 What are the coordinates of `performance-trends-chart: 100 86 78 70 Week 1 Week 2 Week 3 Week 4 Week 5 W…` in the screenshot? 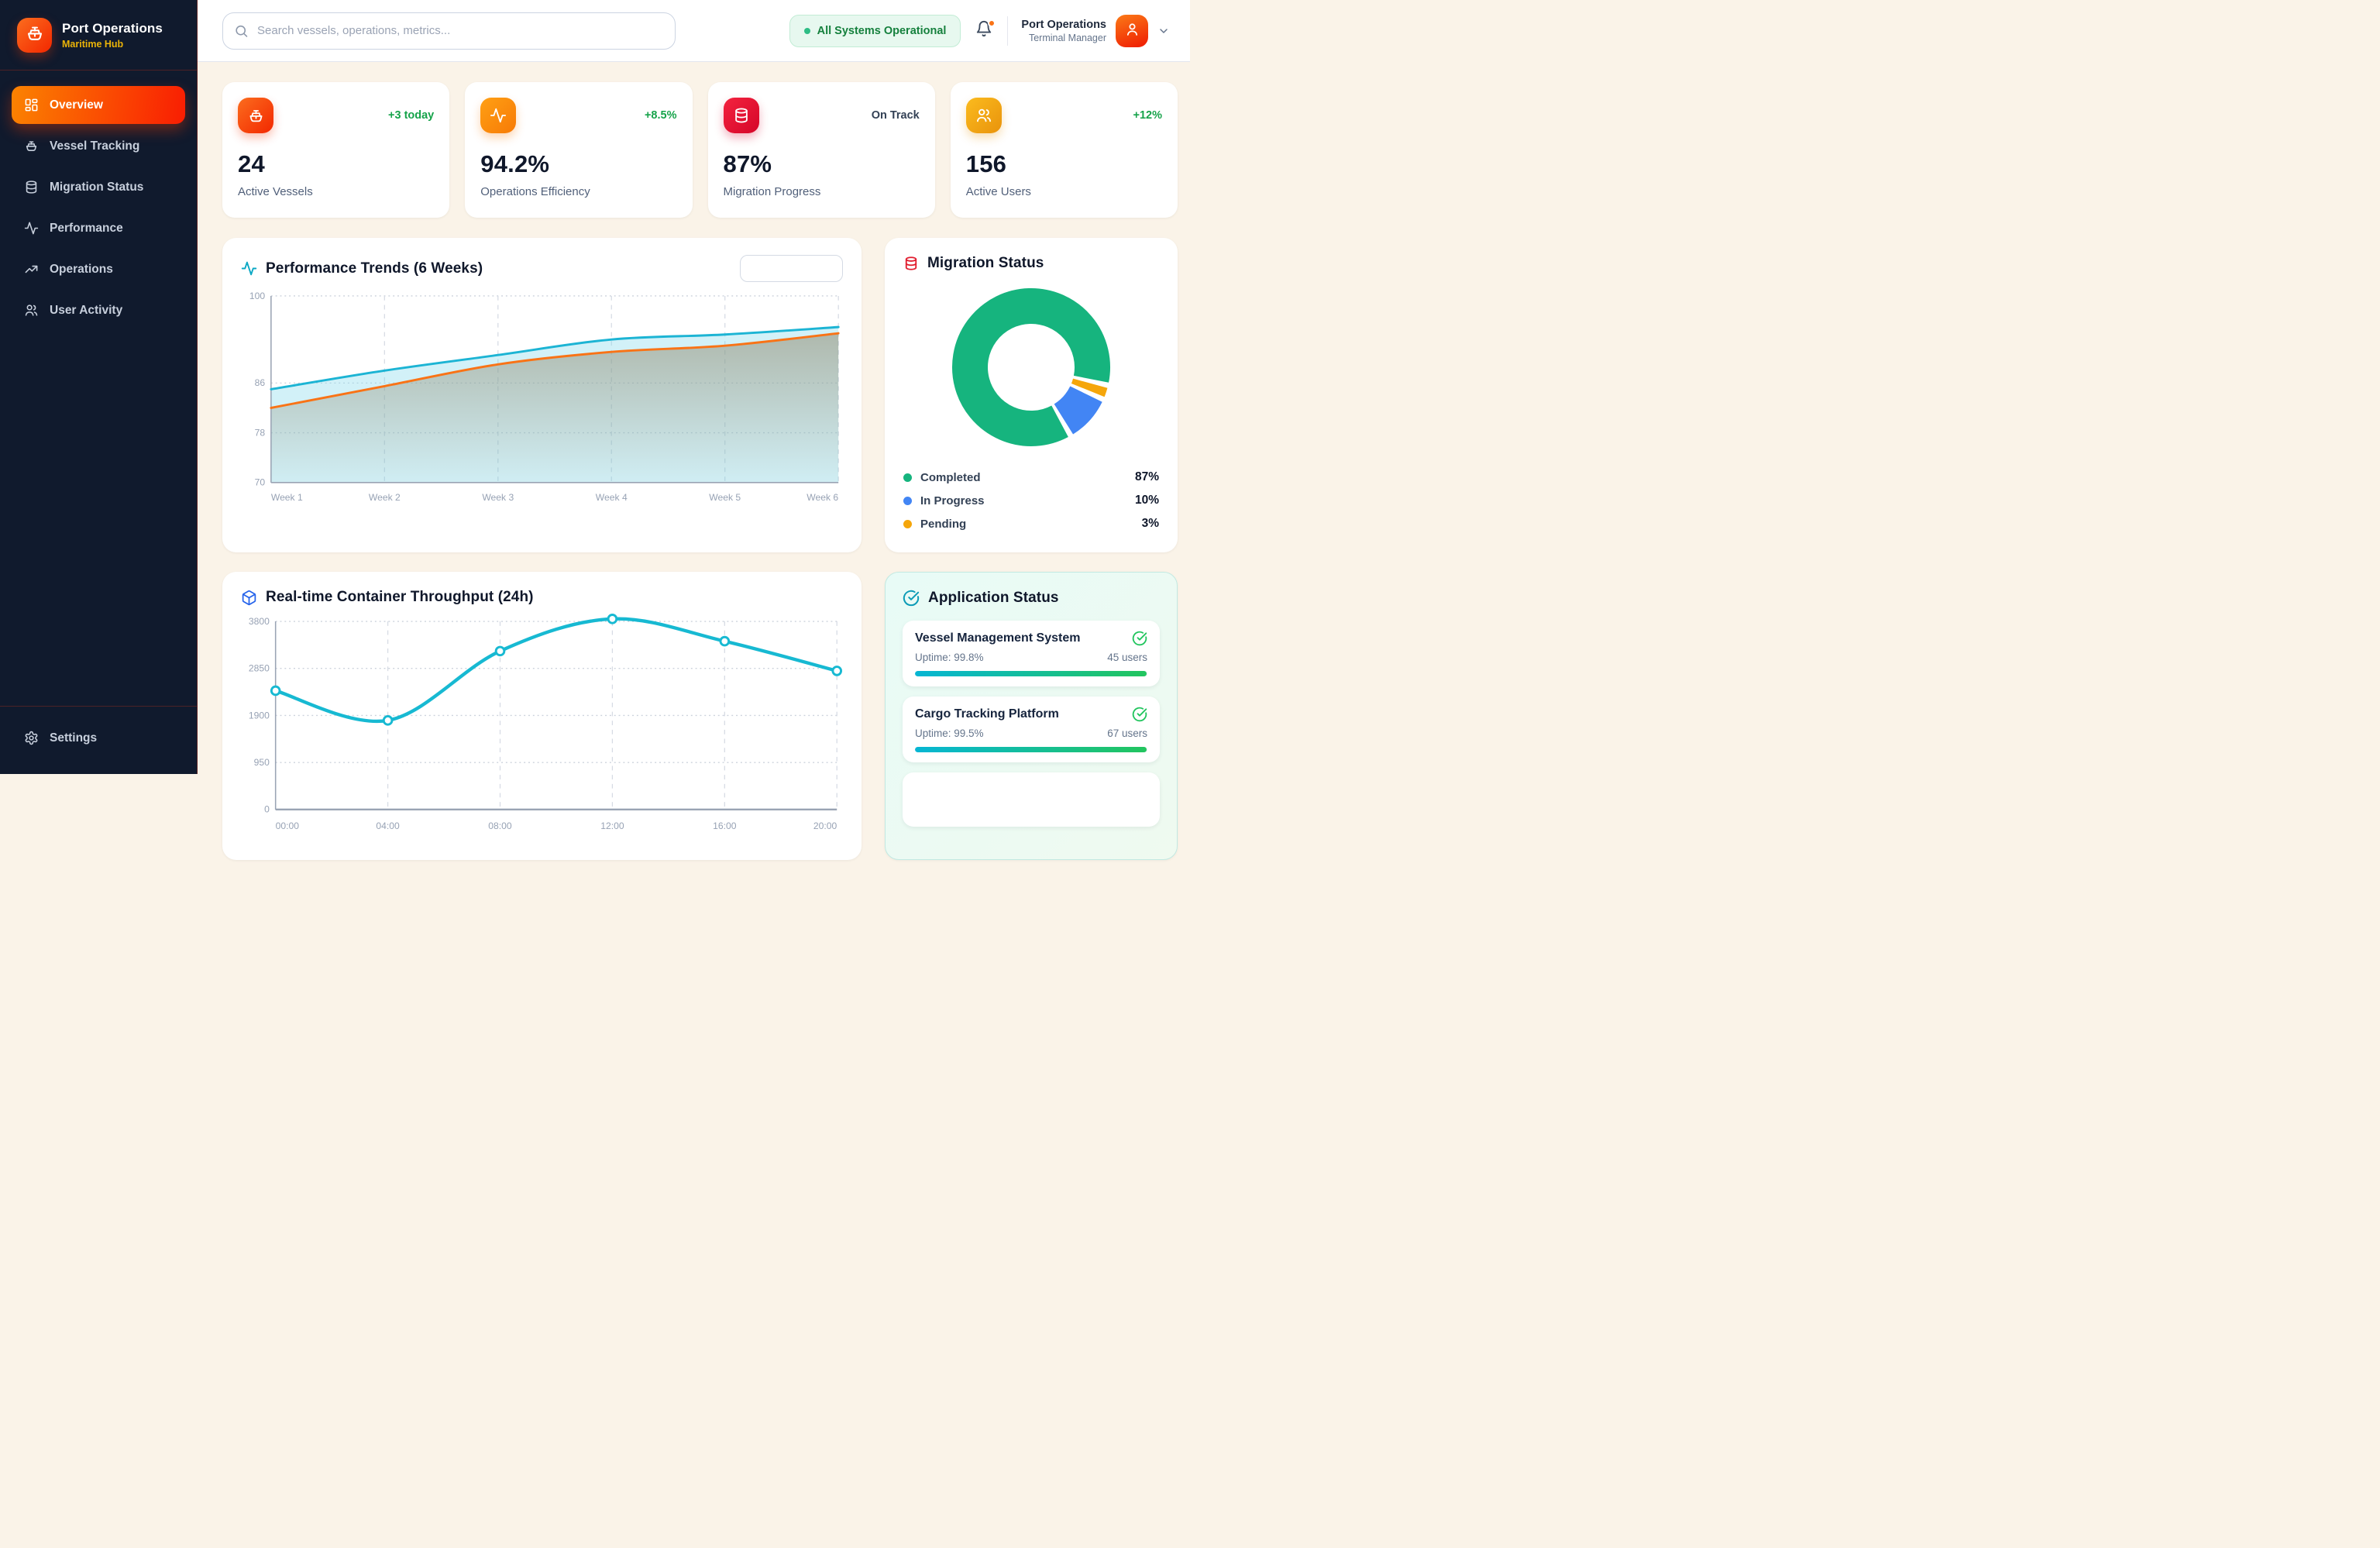 It's located at (544, 397).